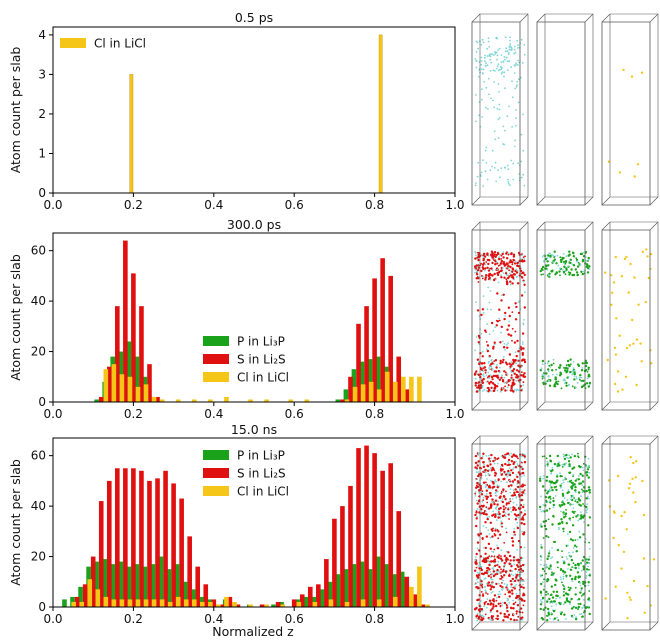 Image resolution: width=660 pixels, height=640 pixels. What do you see at coordinates (42, 607) in the screenshot?
I see `y-tick-label-0: 0` at bounding box center [42, 607].